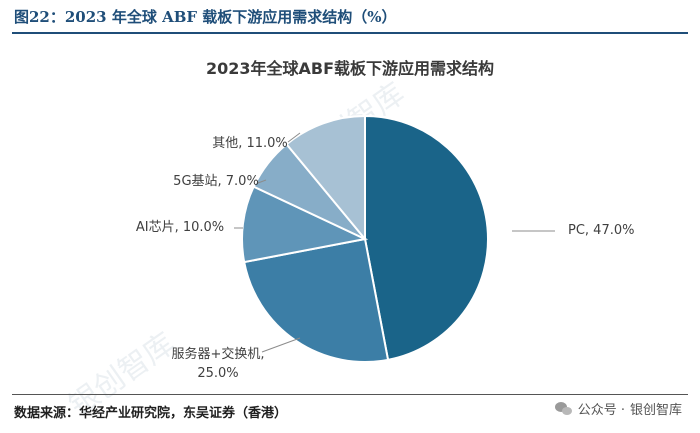 The width and height of the screenshot is (700, 433). What do you see at coordinates (350, 394) in the screenshot?
I see `bottom-rule` at bounding box center [350, 394].